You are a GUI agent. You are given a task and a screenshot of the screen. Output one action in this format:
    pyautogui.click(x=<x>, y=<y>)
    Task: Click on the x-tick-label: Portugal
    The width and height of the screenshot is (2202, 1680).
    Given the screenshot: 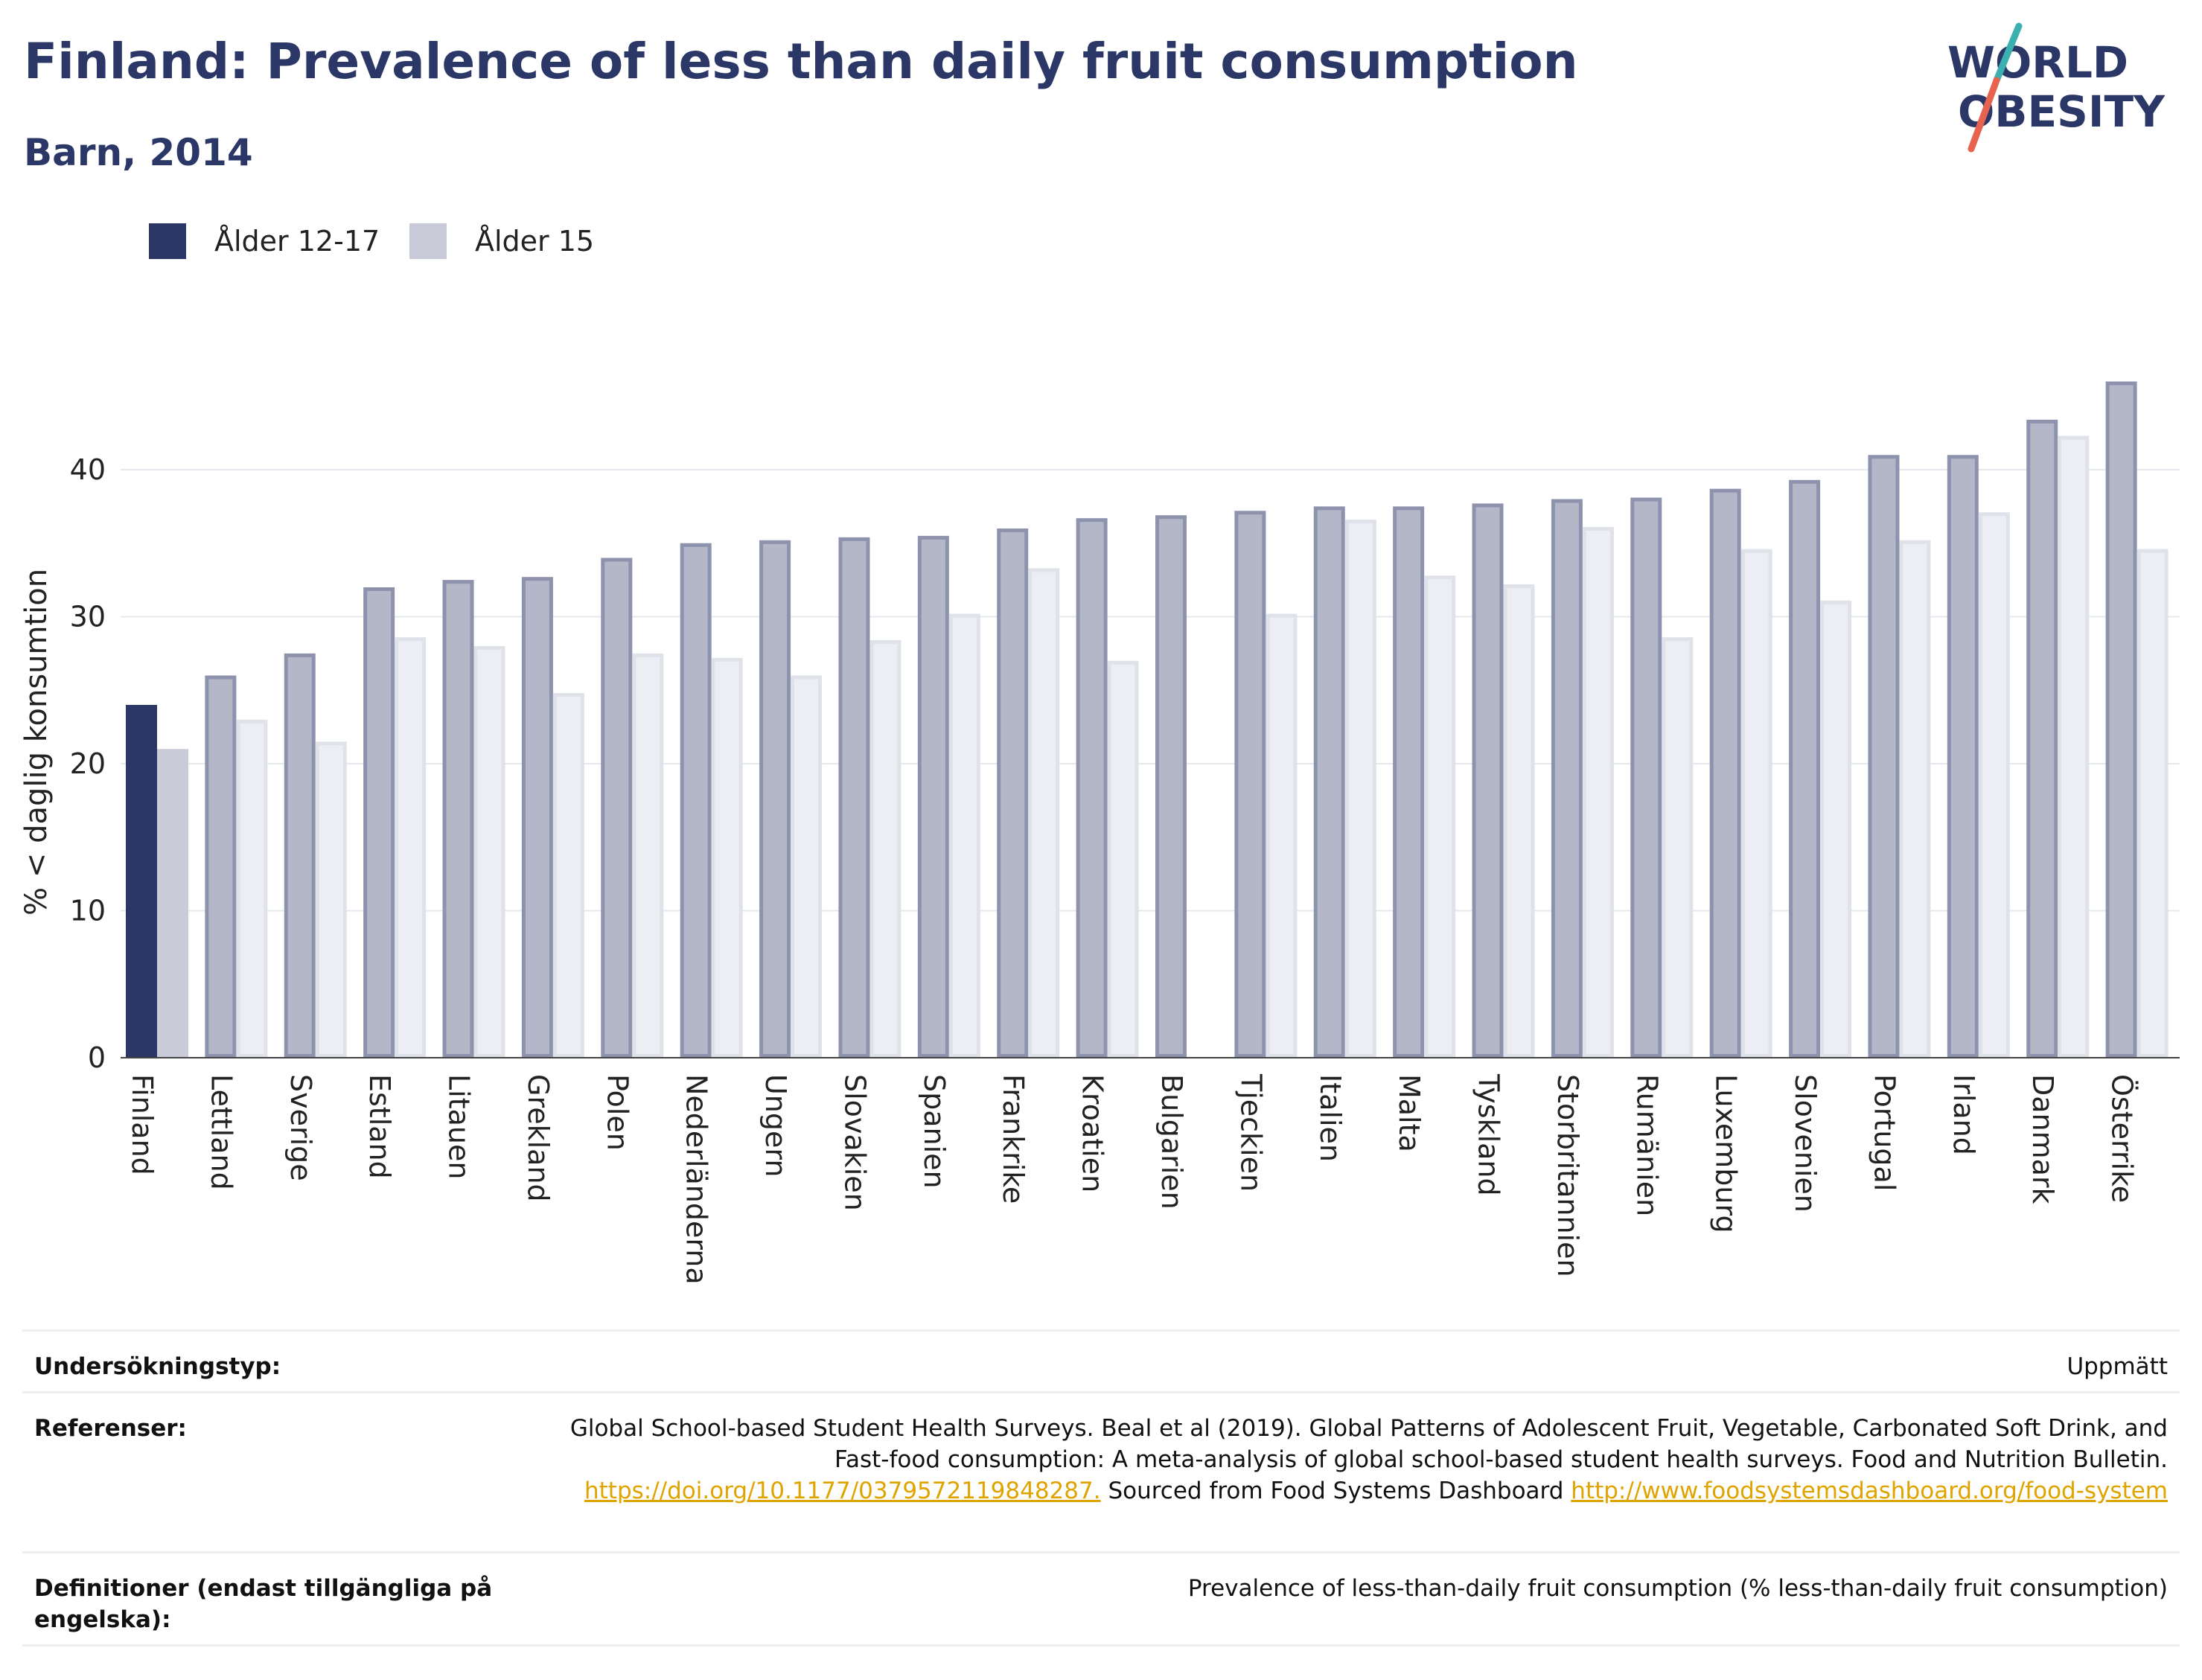 What is the action you would take?
    pyautogui.click(x=1884, y=1132)
    